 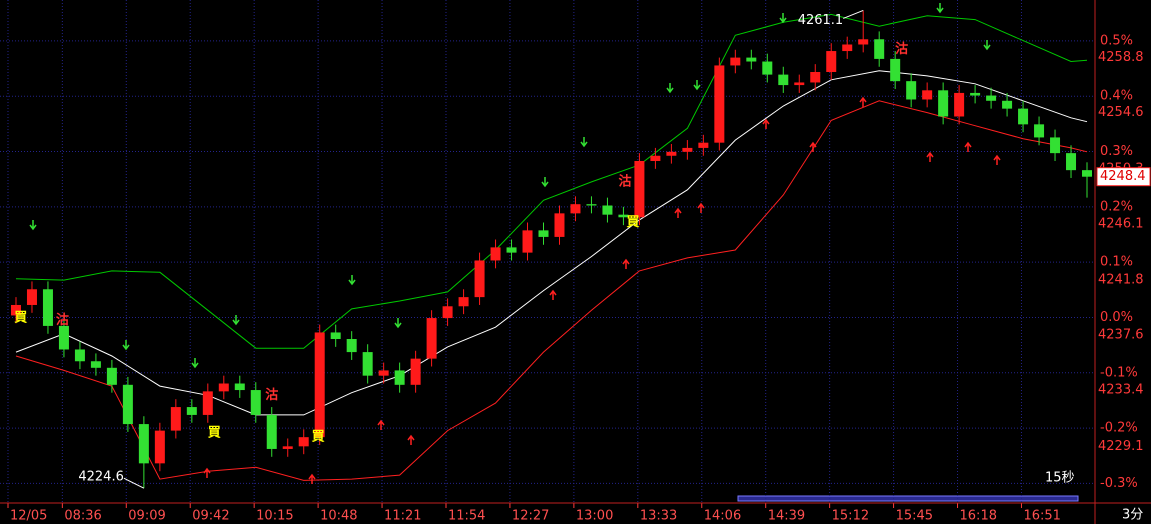 What do you see at coordinates (338, 516) in the screenshot?
I see `x-tick-label: 10:48` at bounding box center [338, 516].